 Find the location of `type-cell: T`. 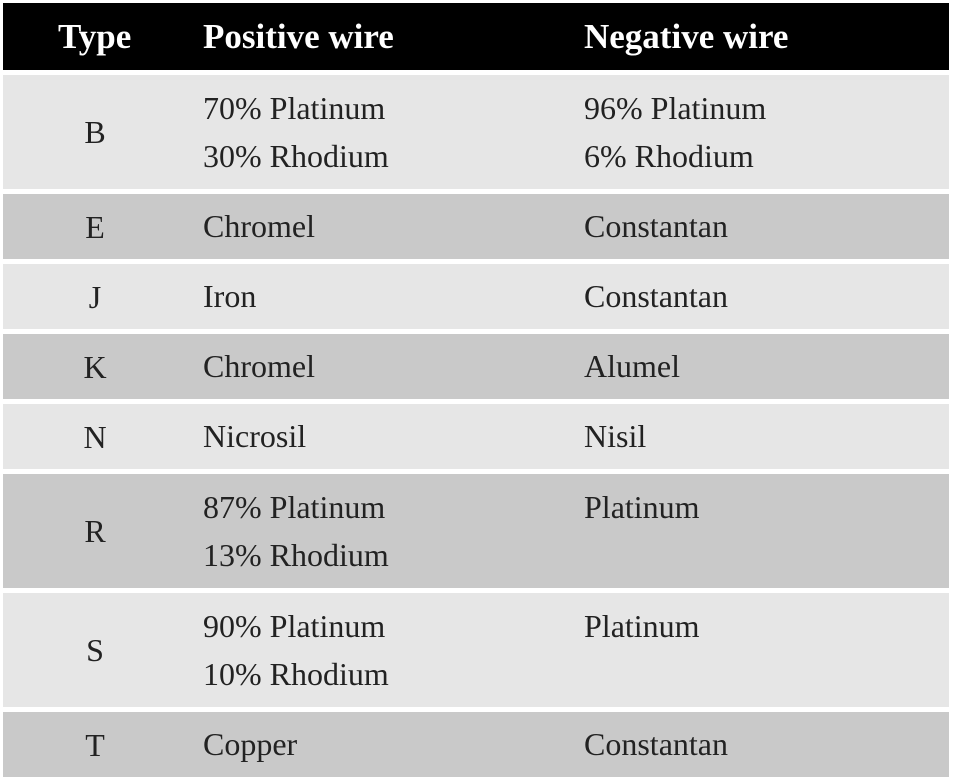

type-cell: T is located at coordinates (95, 744).